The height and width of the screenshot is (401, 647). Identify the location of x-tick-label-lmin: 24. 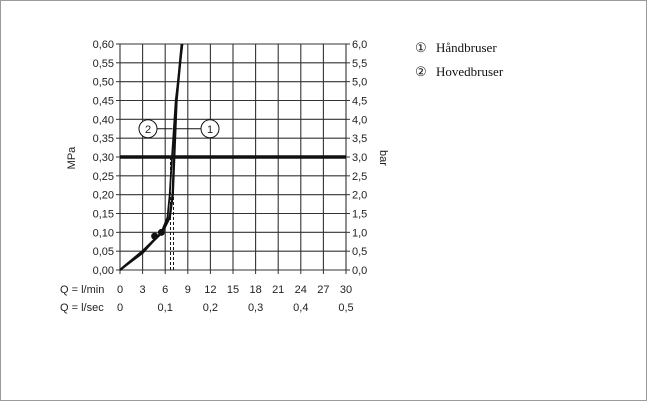
(301, 290).